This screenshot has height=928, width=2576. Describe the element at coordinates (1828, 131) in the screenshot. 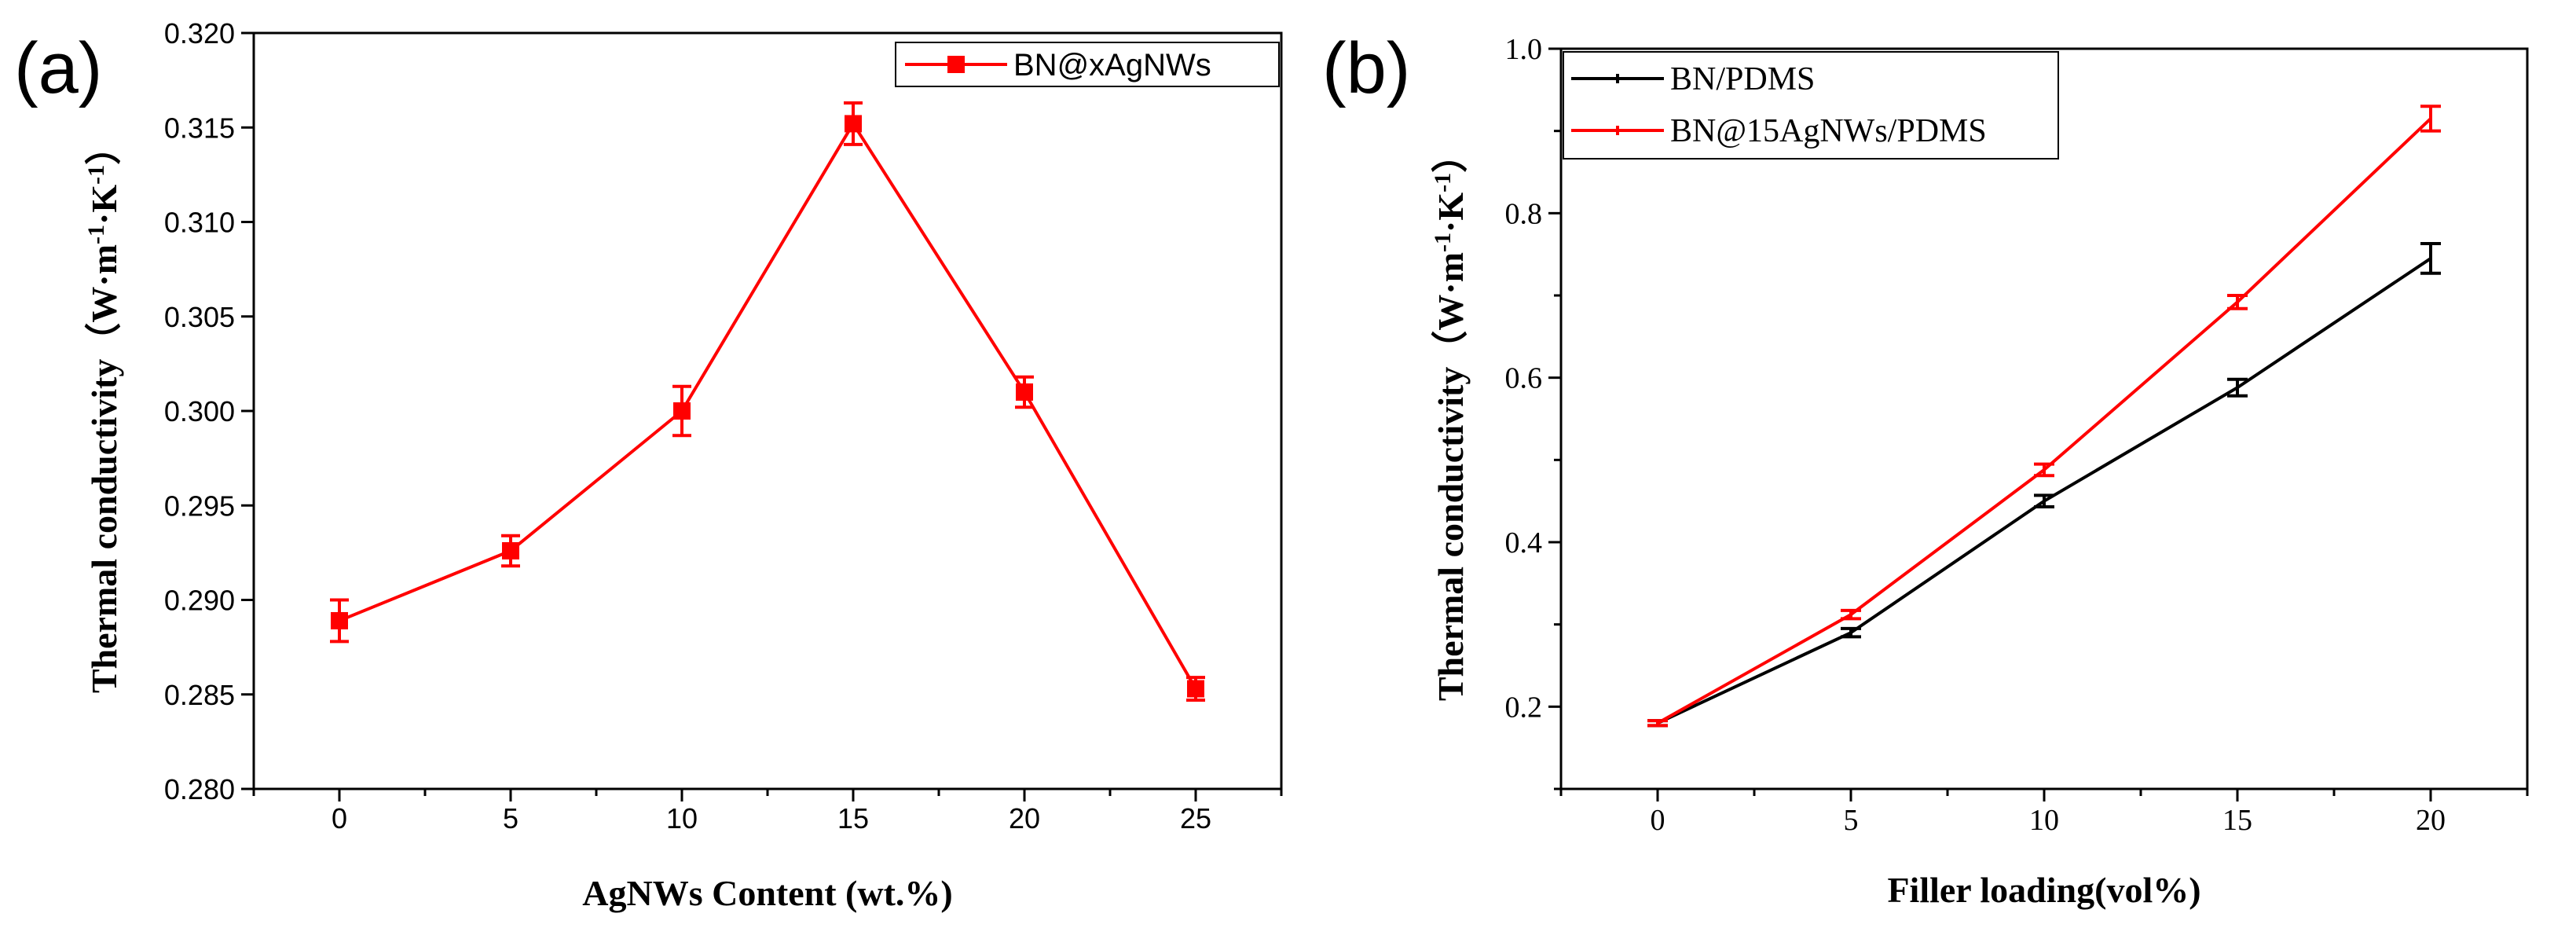

I see `panel-b-legend-label-2: BN@15AgNWs/PDMS` at that location.